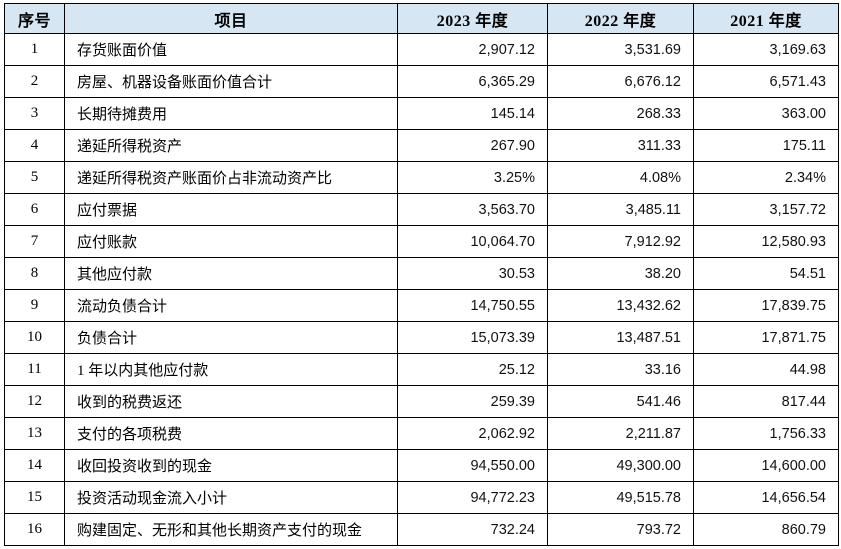  What do you see at coordinates (231, 337) in the screenshot?
I see `item-cell: 负债合计` at bounding box center [231, 337].